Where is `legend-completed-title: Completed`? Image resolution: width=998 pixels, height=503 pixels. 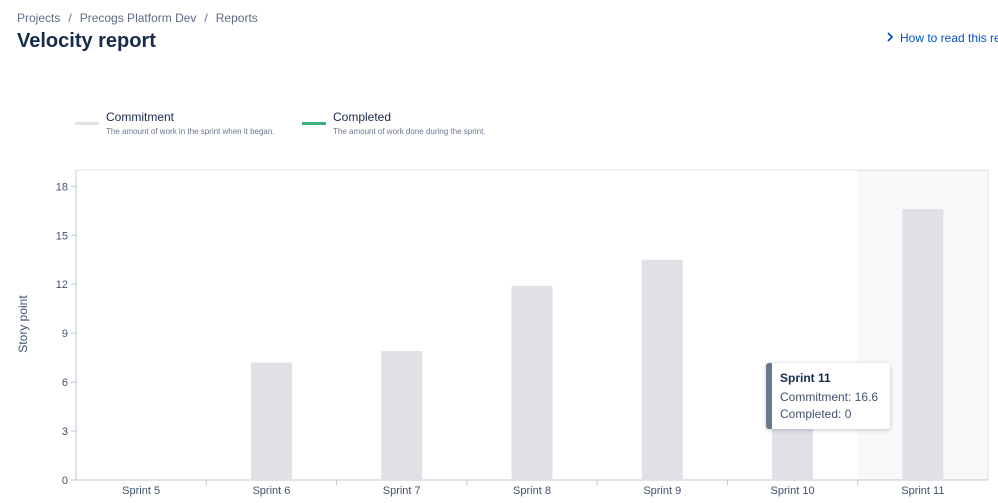
legend-completed-title: Completed is located at coordinates (362, 117).